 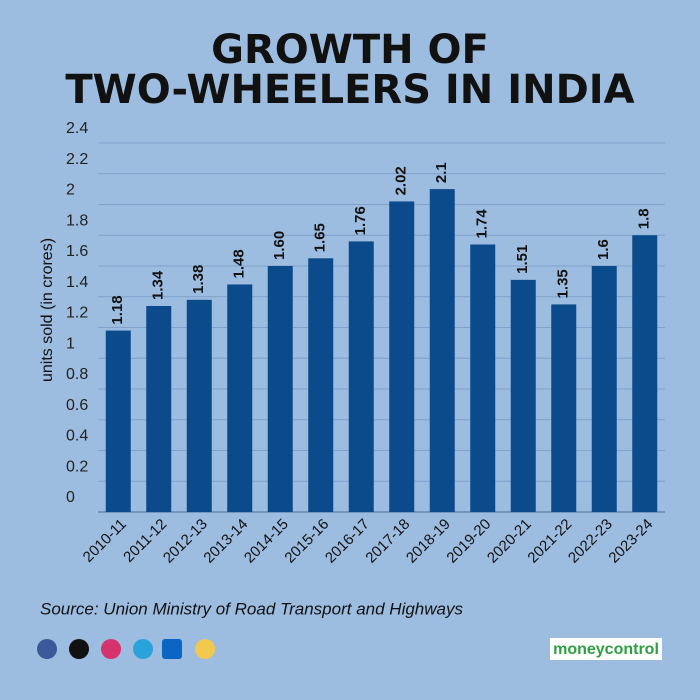 What do you see at coordinates (482, 224) in the screenshot?
I see `value-label: 1.74` at bounding box center [482, 224].